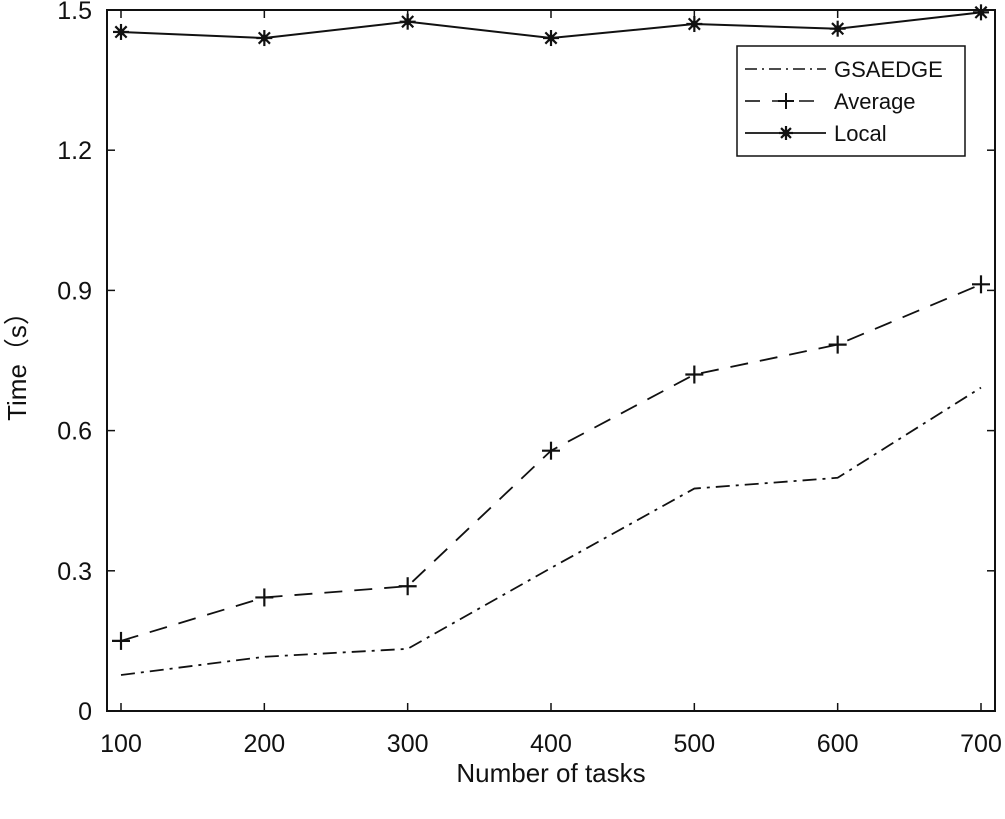  I want to click on x-tick-label: 700, so click(981, 744).